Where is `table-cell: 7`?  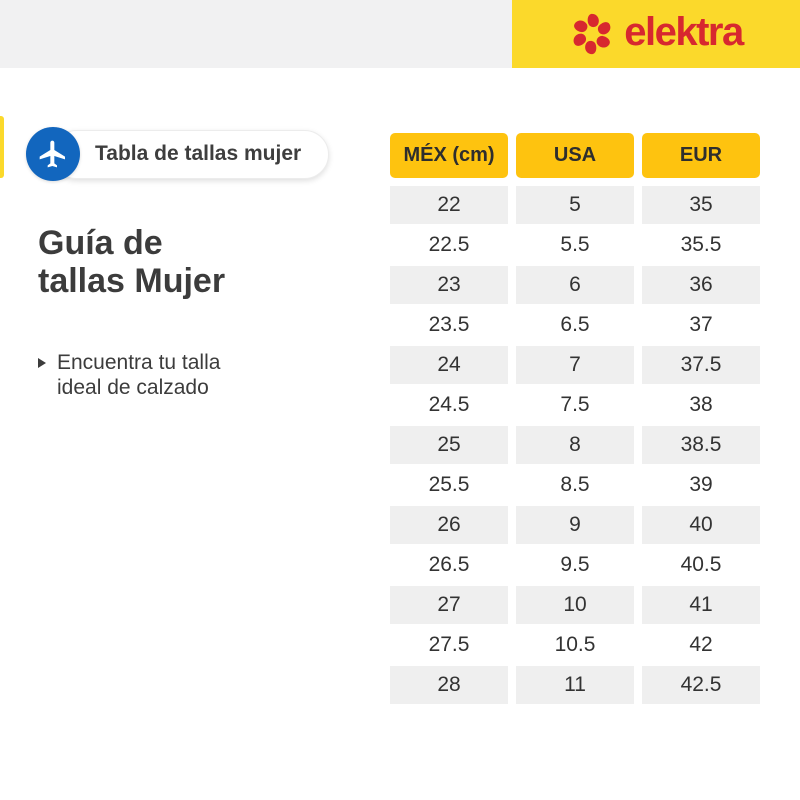
table-cell: 7 is located at coordinates (575, 366).